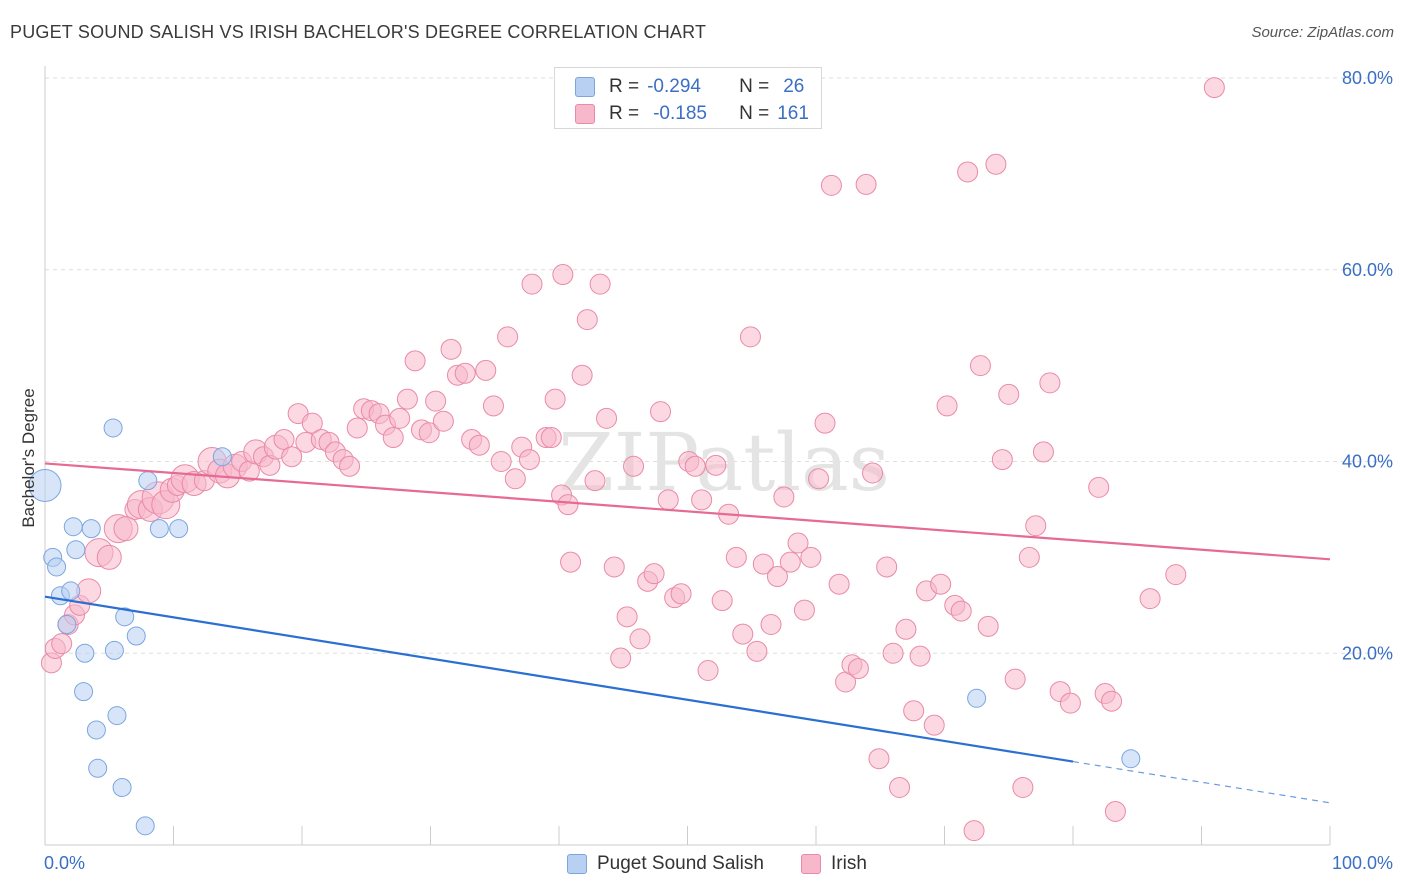  What do you see at coordinates (559, 679) in the screenshot?
I see `salish-trend-line` at bounding box center [559, 679].